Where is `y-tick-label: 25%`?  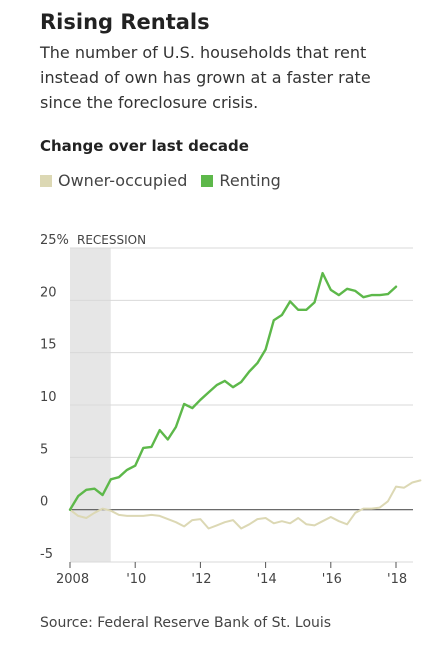 y-tick-label: 25% is located at coordinates (54, 240).